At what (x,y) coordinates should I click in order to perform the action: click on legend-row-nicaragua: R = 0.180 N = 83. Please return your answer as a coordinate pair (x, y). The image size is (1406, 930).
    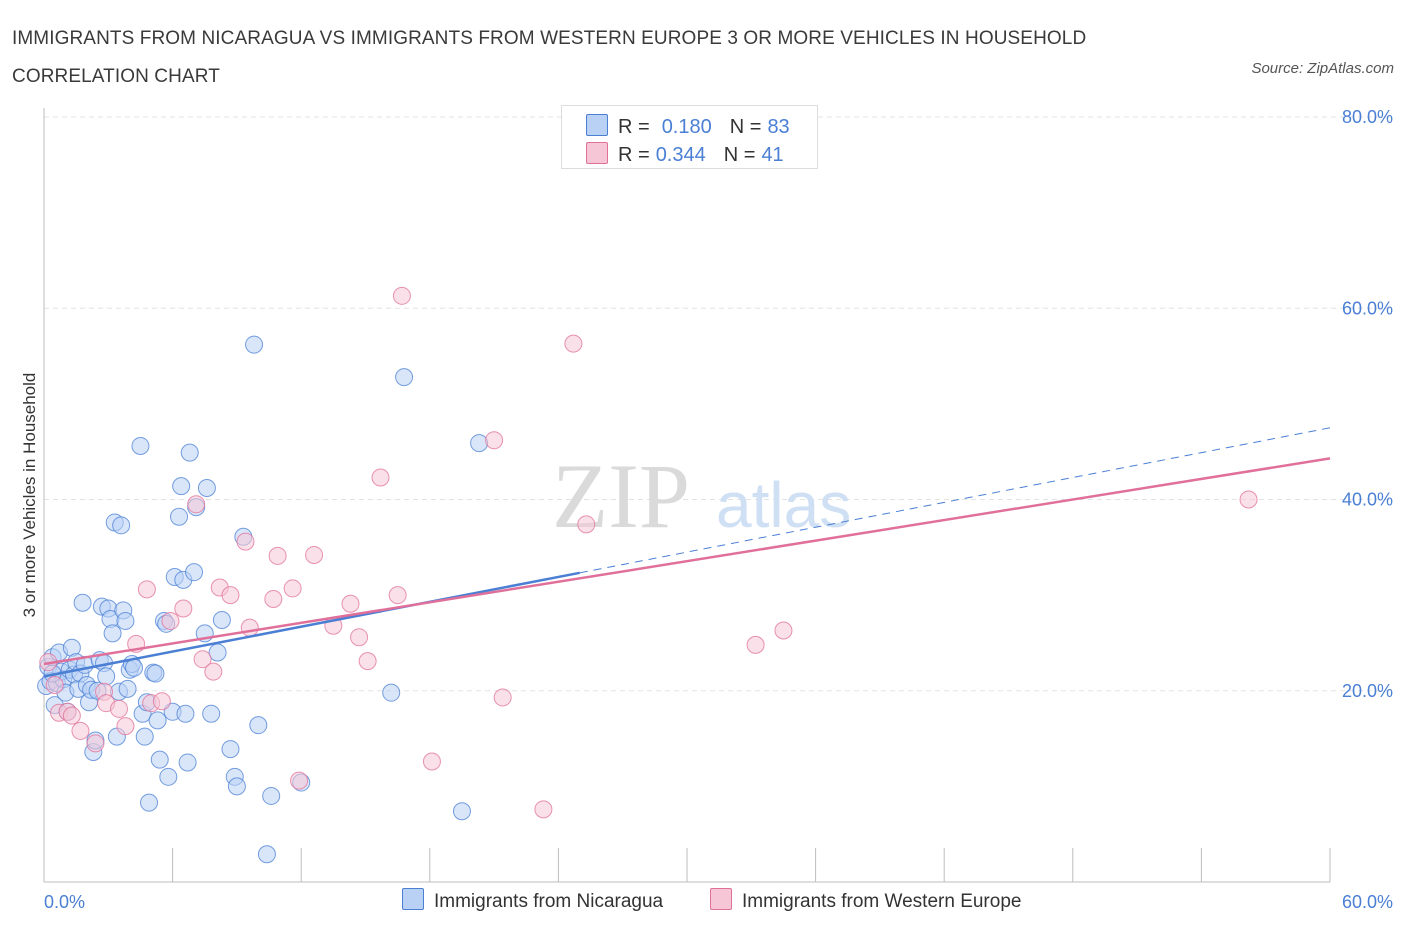
    Looking at the image, I should click on (688, 127).